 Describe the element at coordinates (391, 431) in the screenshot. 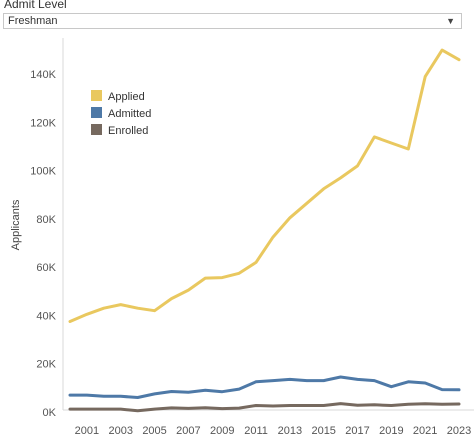

I see `x-tick-label: 2019` at that location.